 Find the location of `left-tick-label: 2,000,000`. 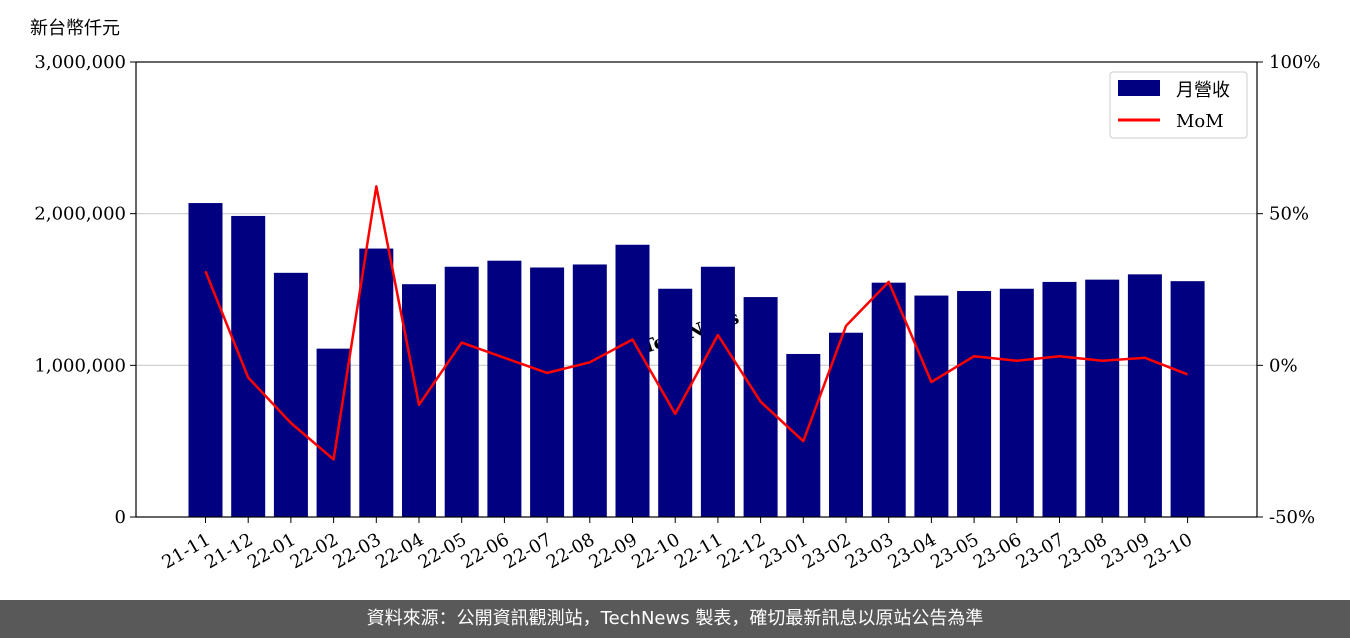

left-tick-label: 2,000,000 is located at coordinates (80, 214).